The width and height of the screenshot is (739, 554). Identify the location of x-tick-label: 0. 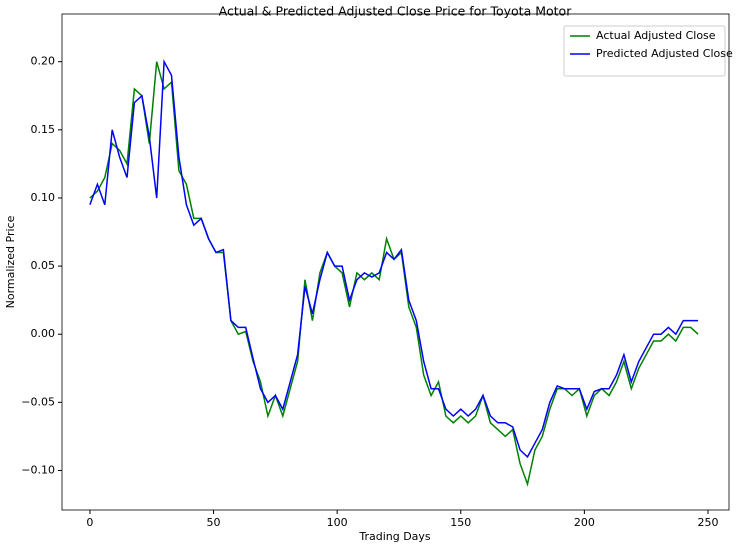
(89, 522).